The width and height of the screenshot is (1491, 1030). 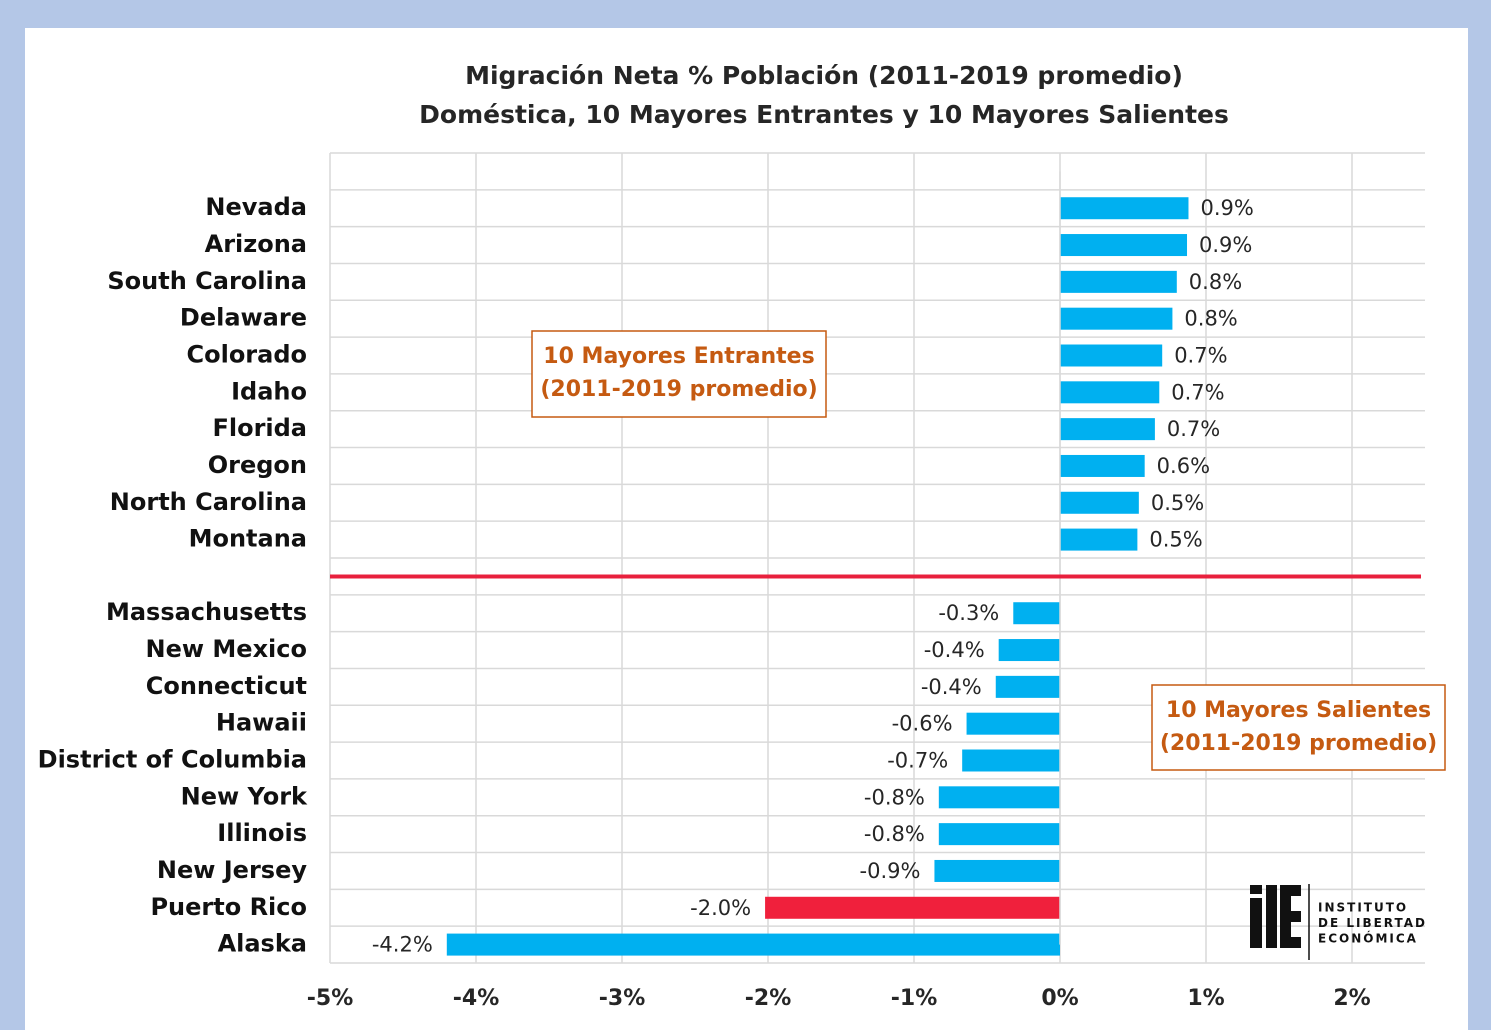 I want to click on data-label: -2.0%, so click(x=720, y=908).